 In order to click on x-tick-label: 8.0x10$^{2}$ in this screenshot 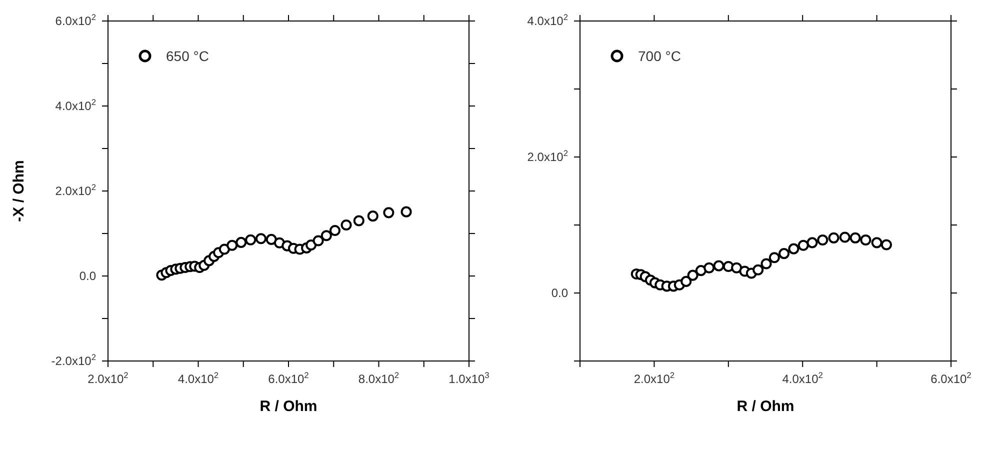, I will do `click(379, 378)`.